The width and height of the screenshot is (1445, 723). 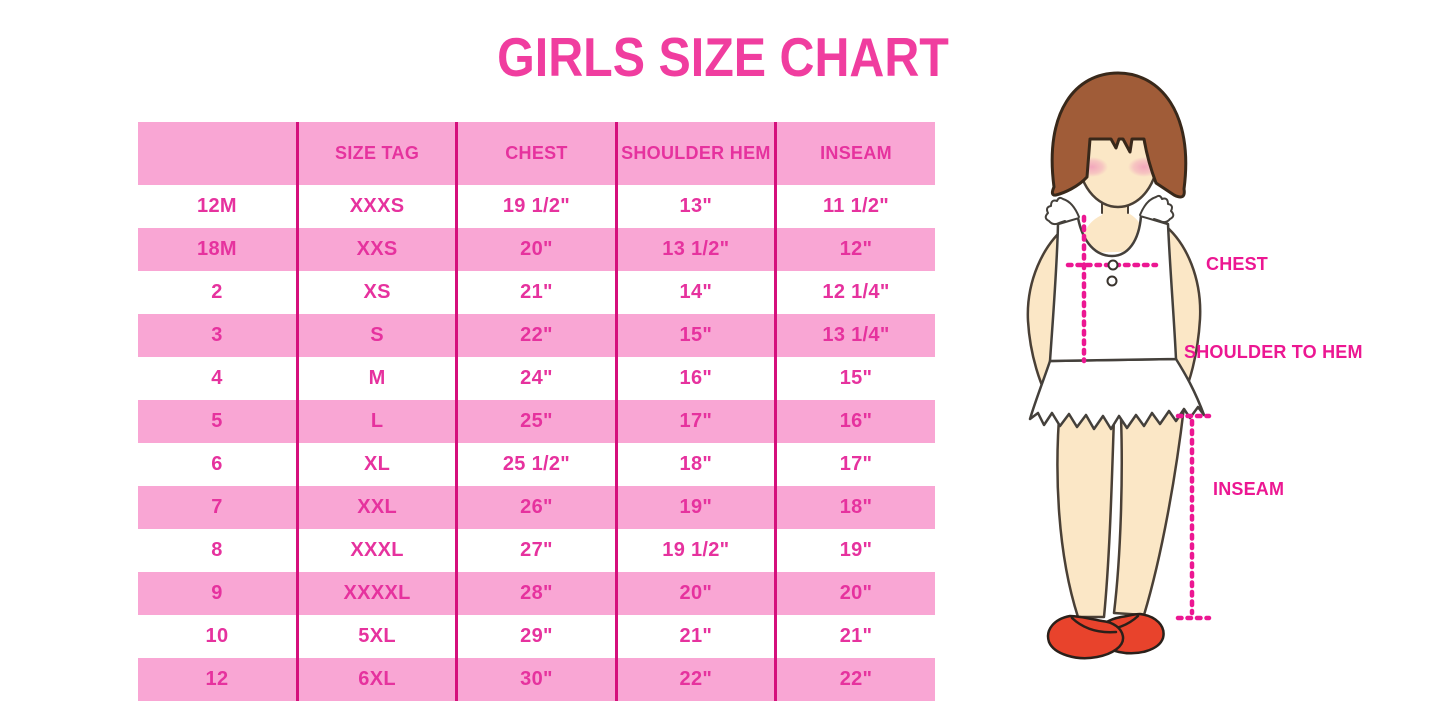 What do you see at coordinates (218, 550) in the screenshot?
I see `table-cell: 8` at bounding box center [218, 550].